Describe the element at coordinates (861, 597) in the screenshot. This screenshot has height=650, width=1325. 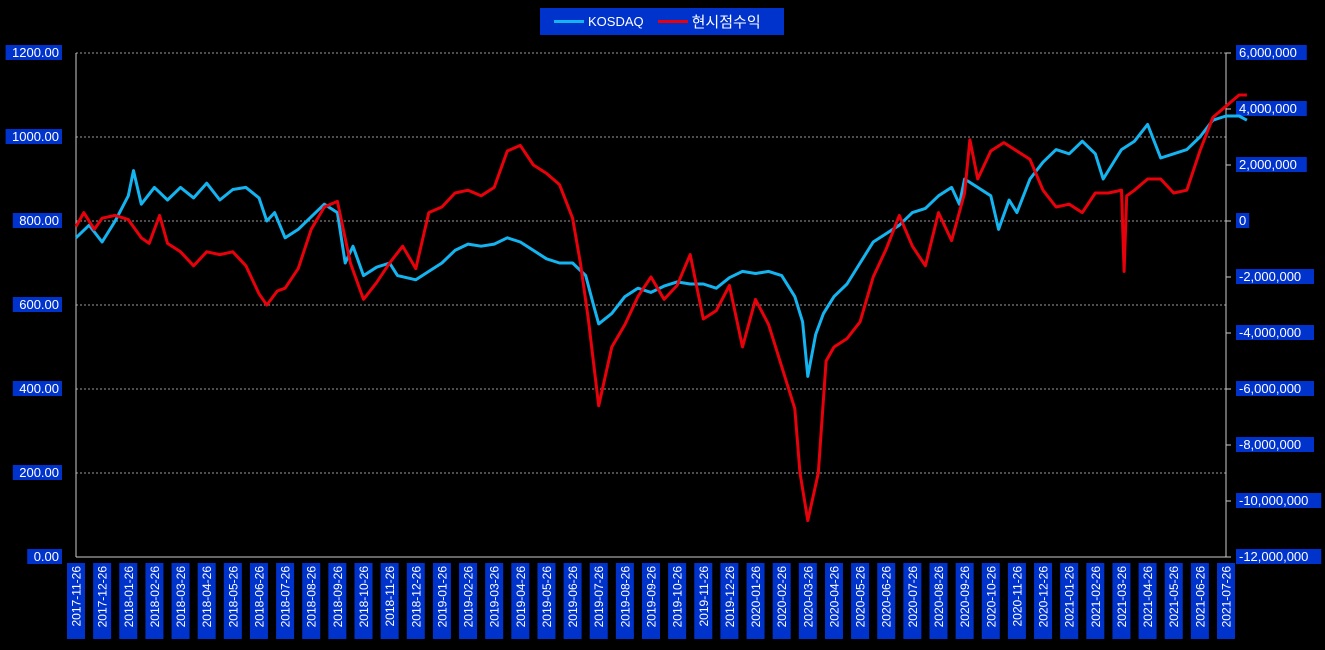
I see `x-tick-label: 2020-05-26` at that location.